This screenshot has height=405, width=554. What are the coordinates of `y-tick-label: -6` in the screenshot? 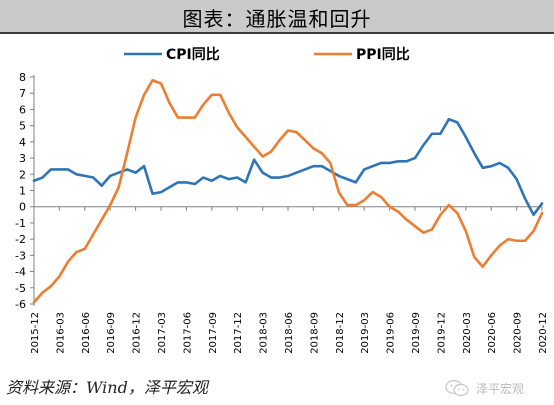 It's located at (20, 304).